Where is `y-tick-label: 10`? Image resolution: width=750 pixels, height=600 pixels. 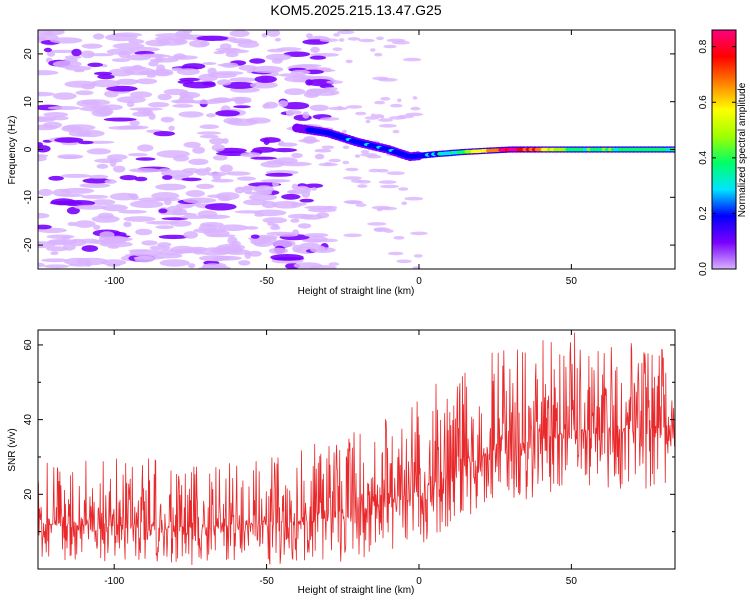
y-tick-label: 10 is located at coordinates (28, 102).